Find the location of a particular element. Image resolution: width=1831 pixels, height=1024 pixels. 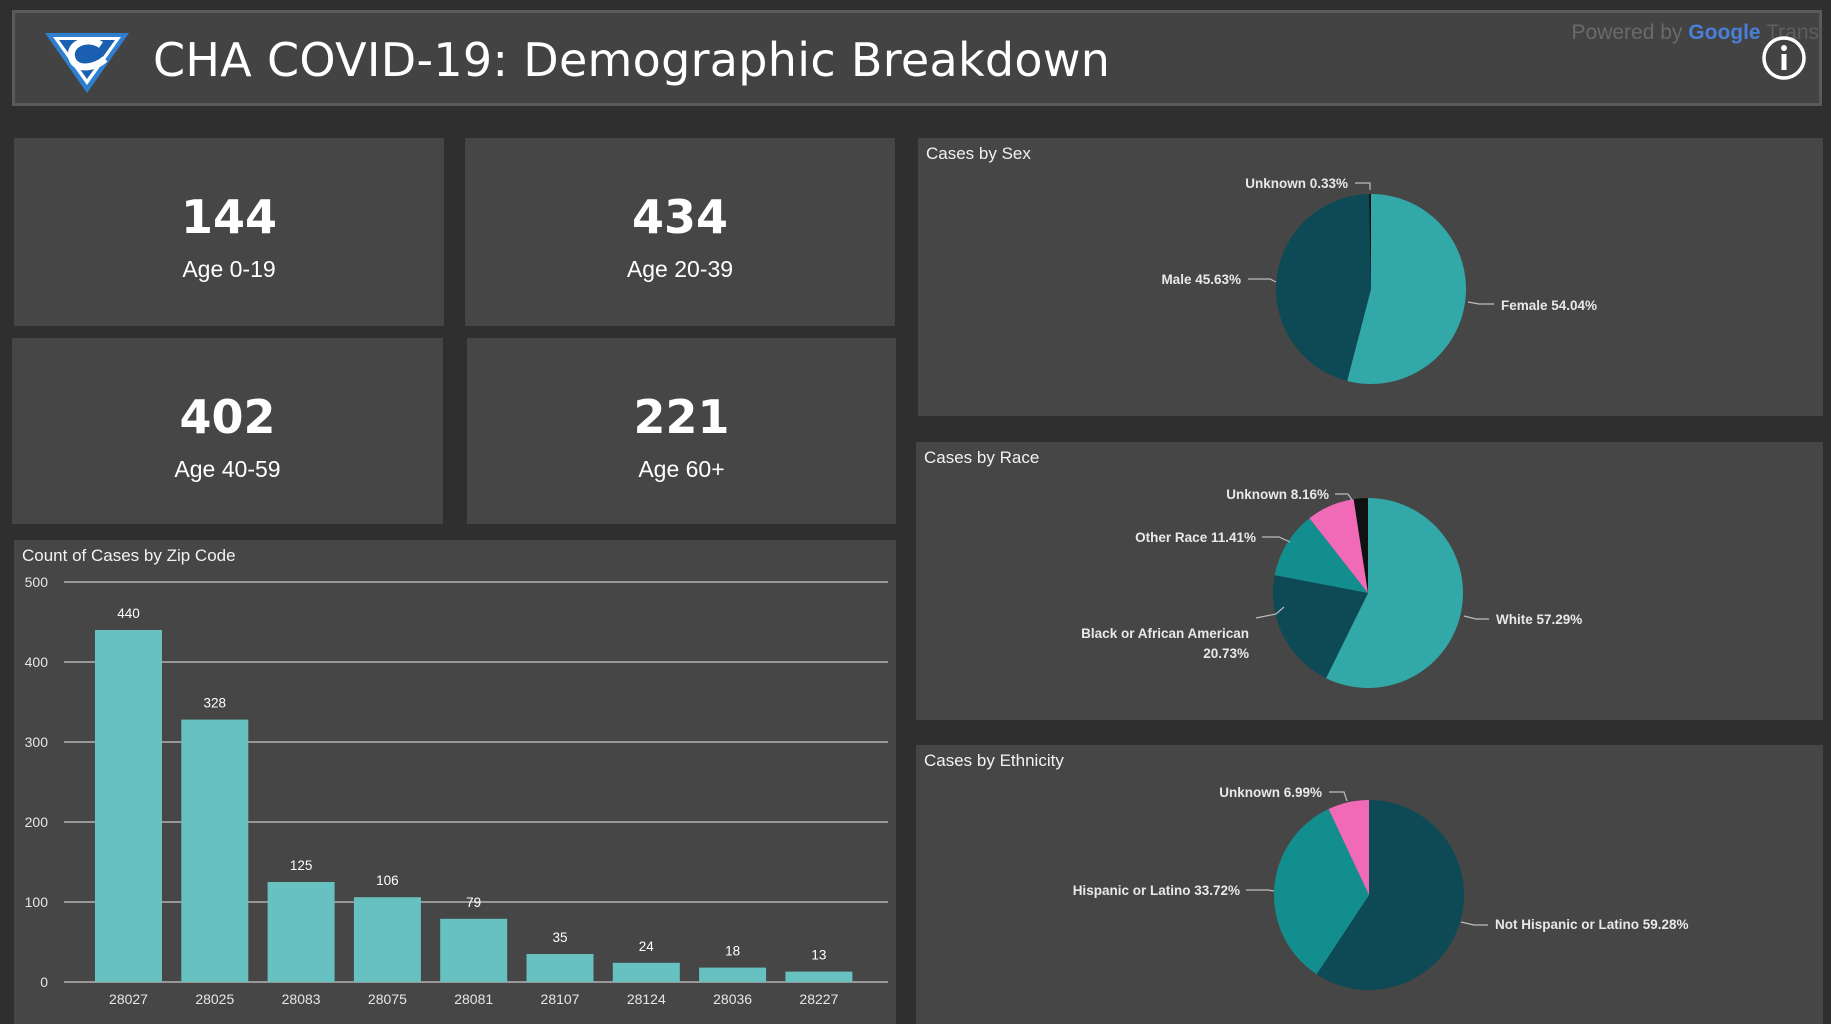

y-tick-label: 400 is located at coordinates (37, 662).